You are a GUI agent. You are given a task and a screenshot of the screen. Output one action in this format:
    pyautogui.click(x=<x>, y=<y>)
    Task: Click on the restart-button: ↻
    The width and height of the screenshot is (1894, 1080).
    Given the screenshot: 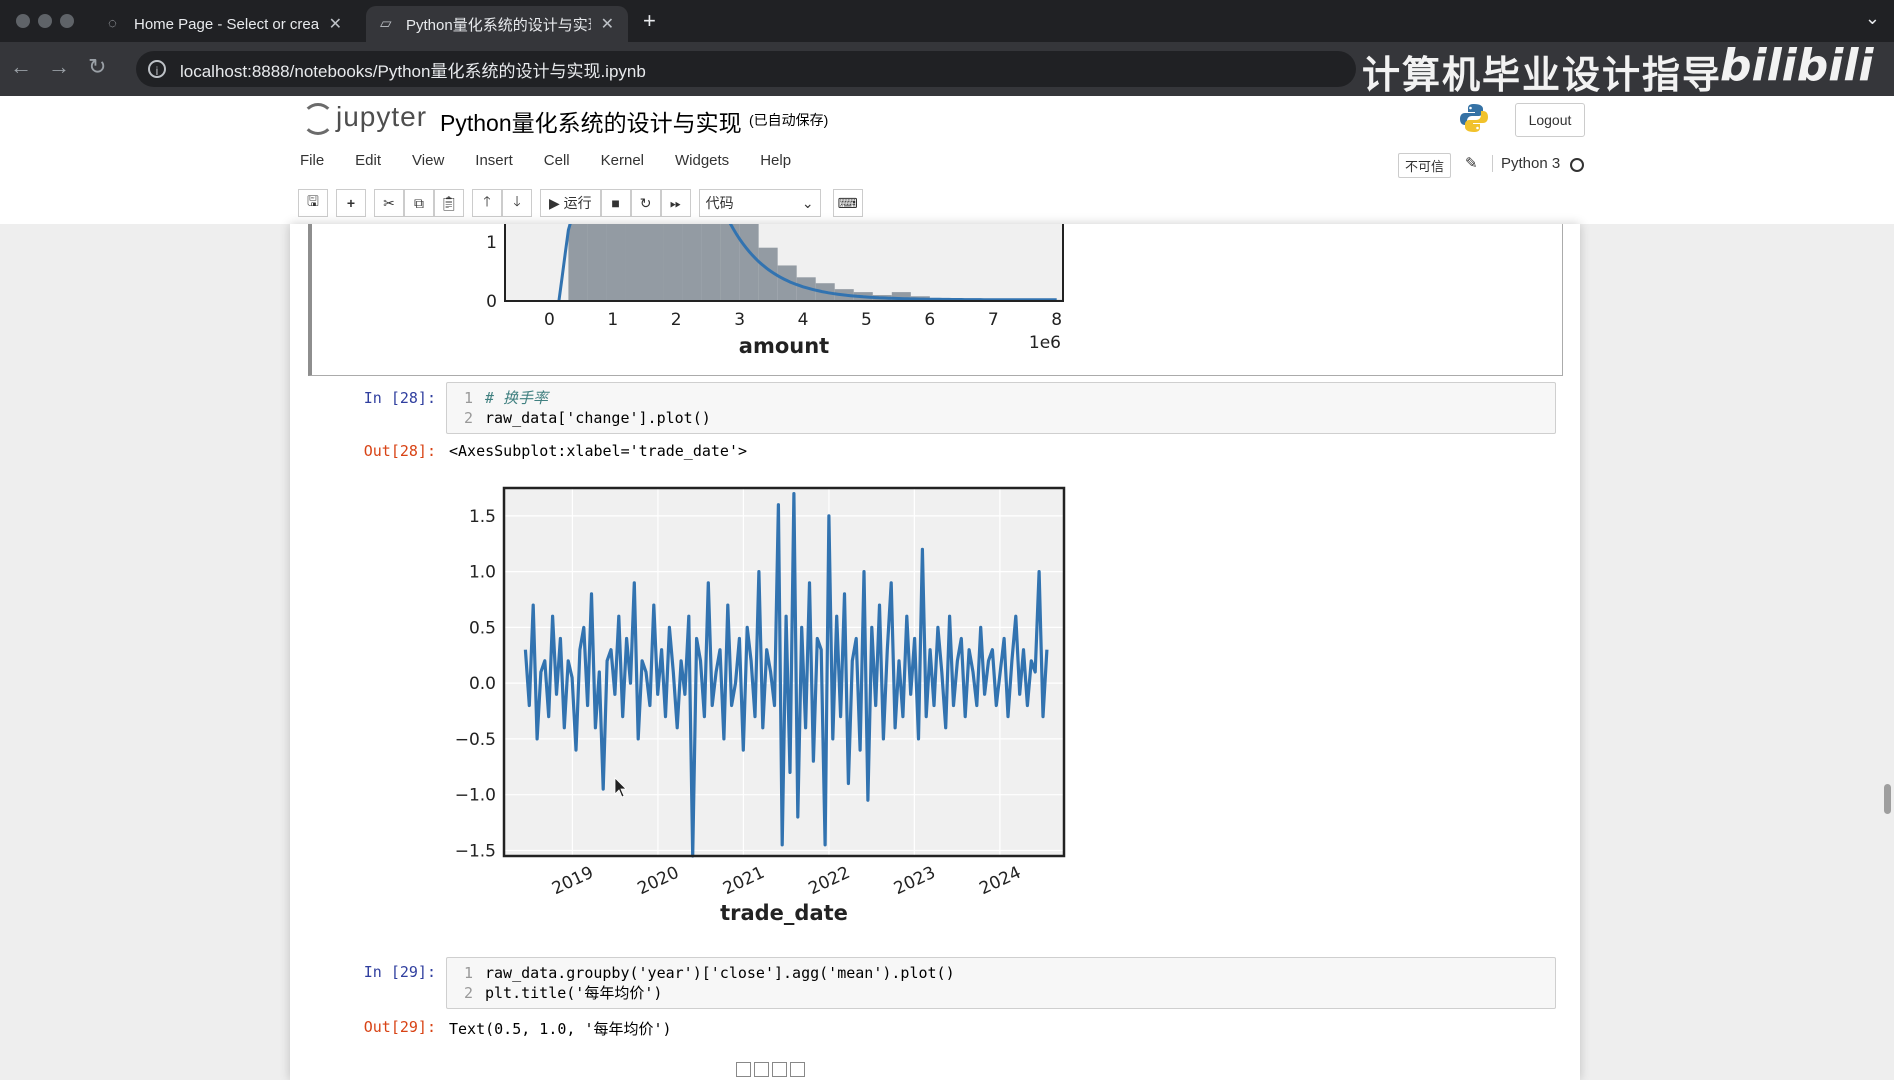 What is the action you would take?
    pyautogui.click(x=645, y=203)
    